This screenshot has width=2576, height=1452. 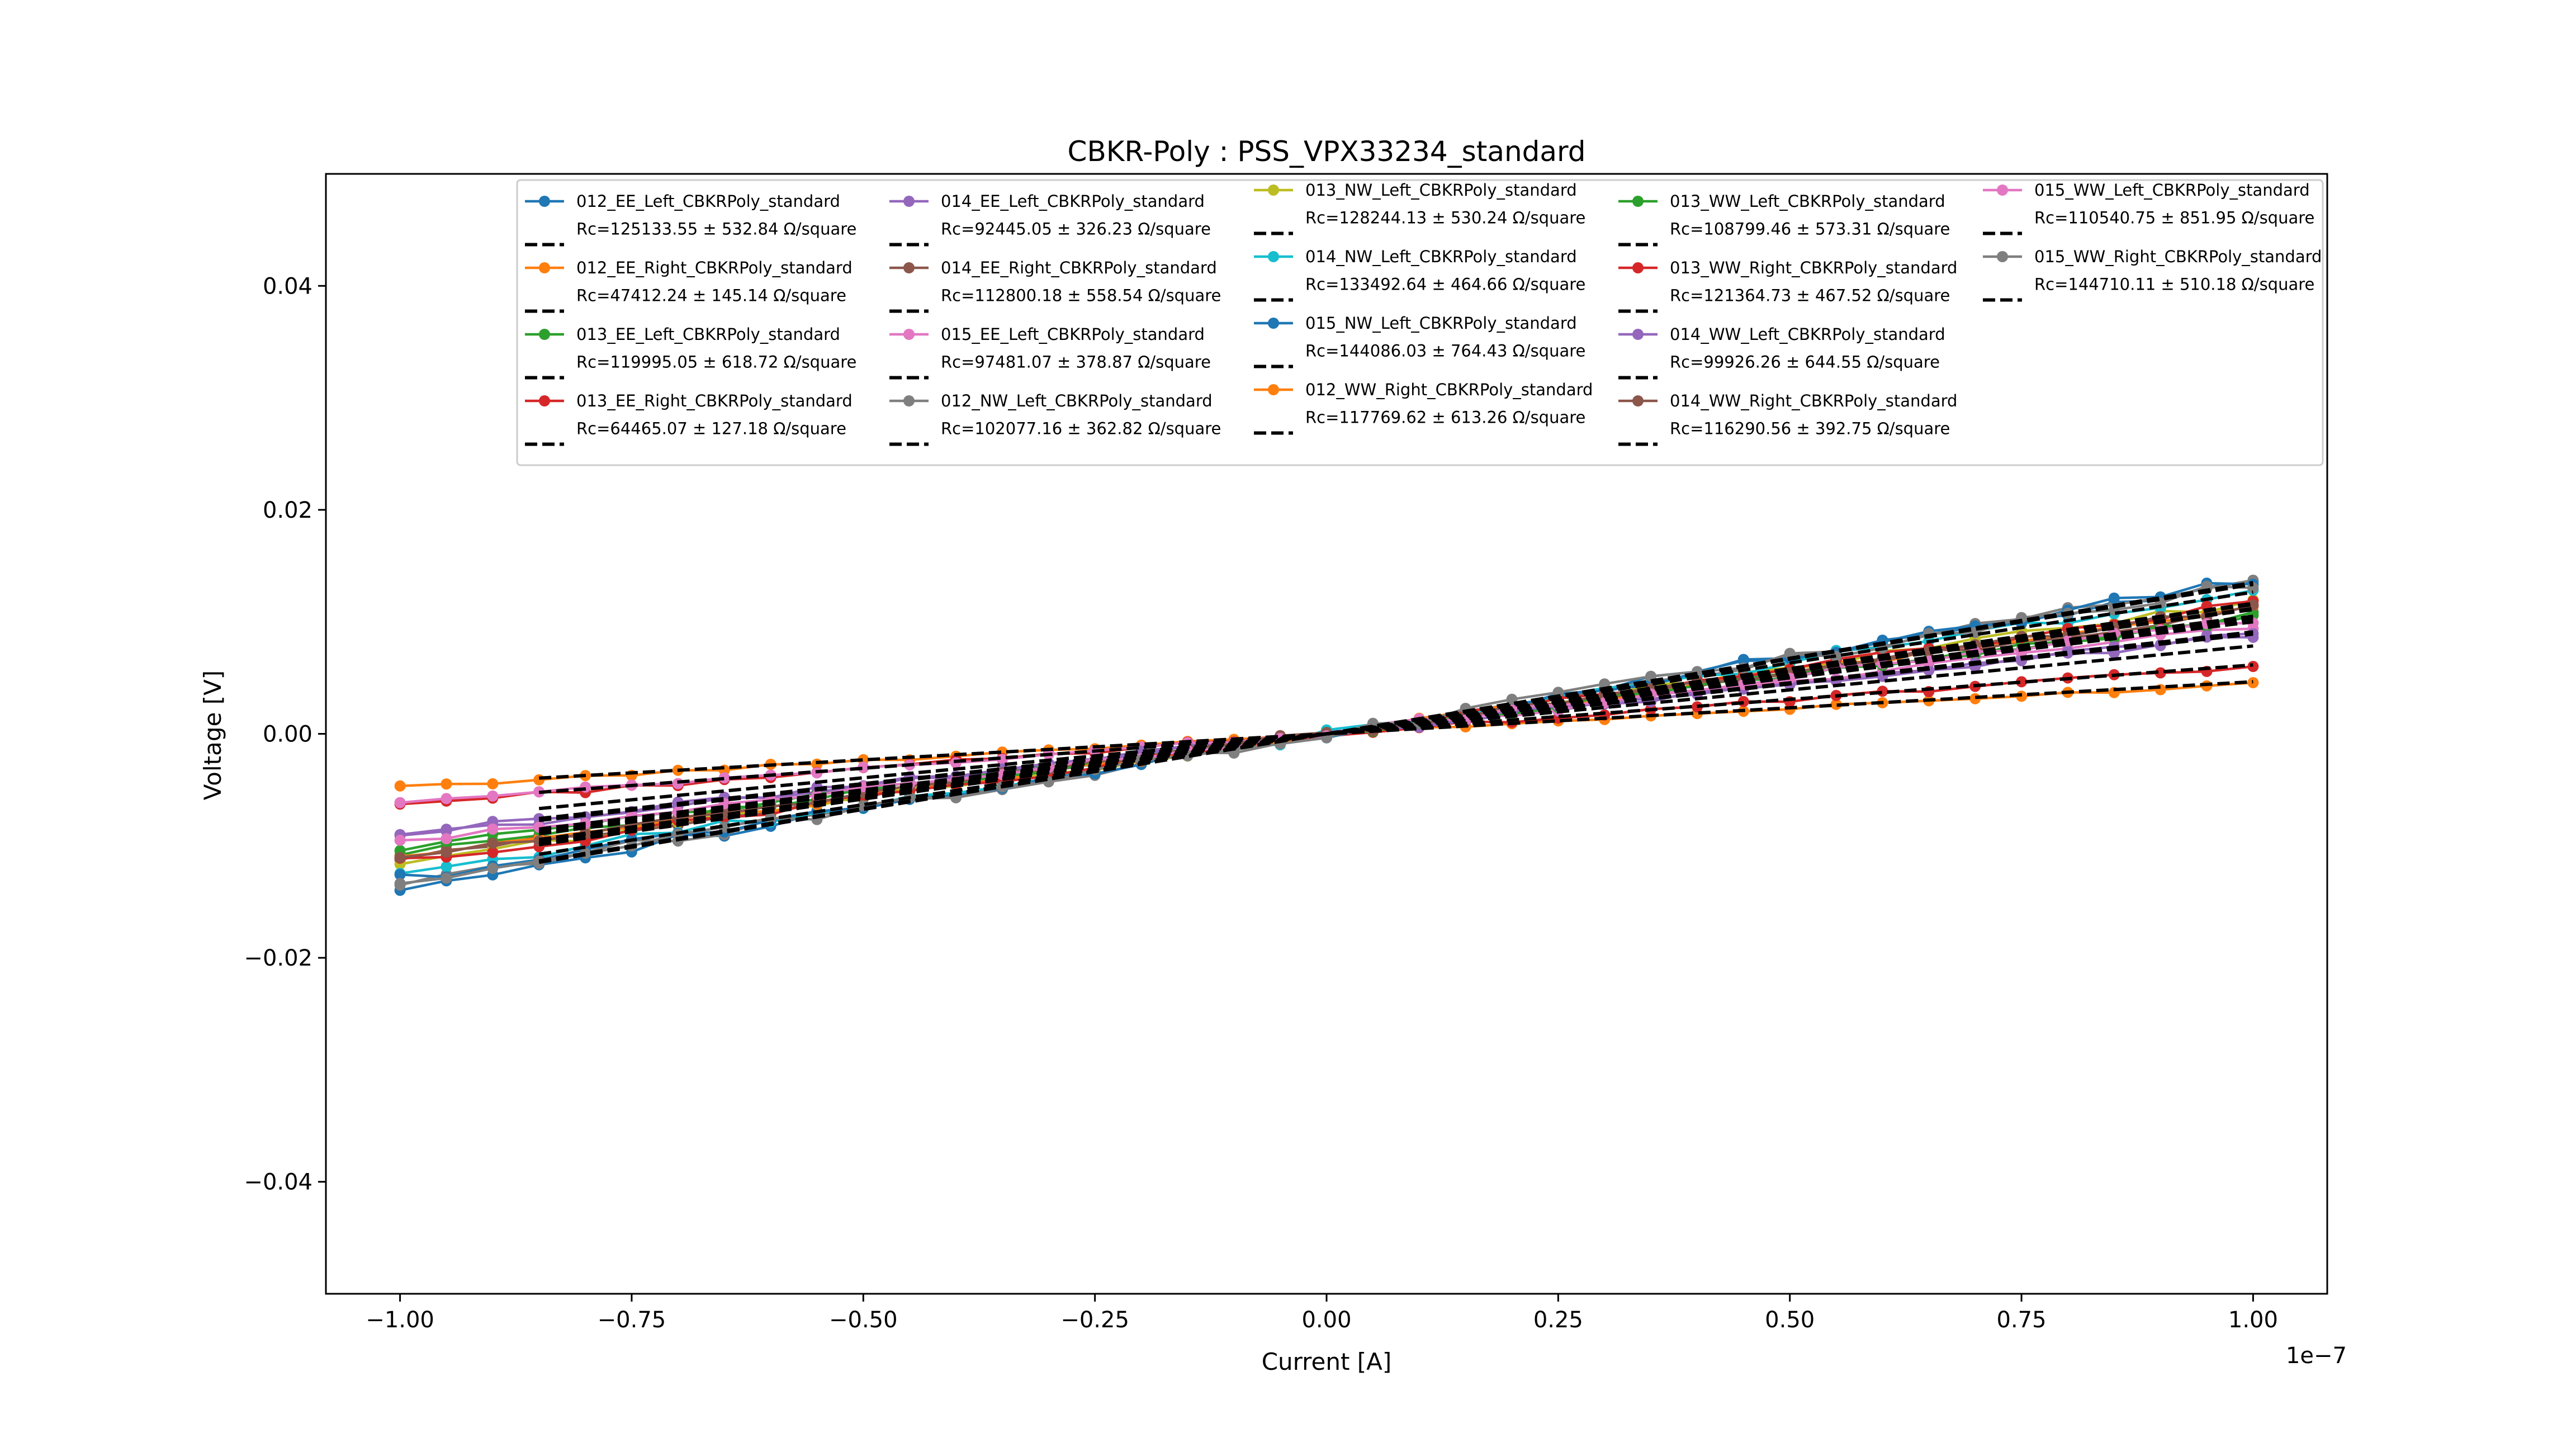 I want to click on y-tick-label-0: −0.04, so click(x=278, y=1182).